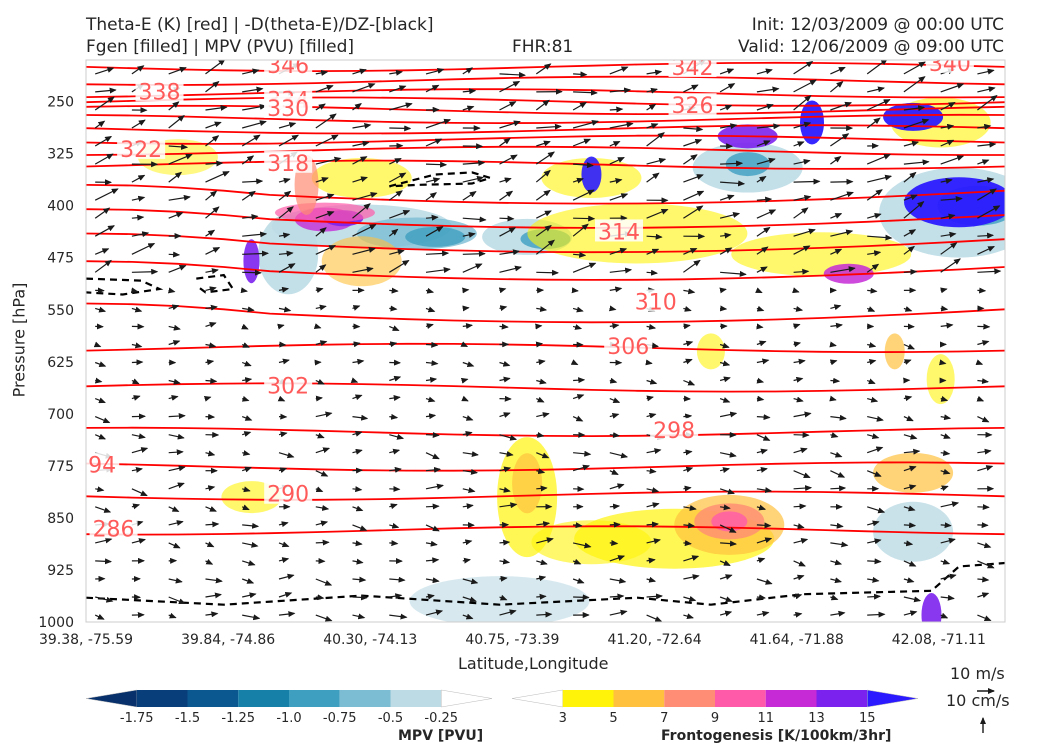 The height and width of the screenshot is (750, 1050). Describe the element at coordinates (416, 698) in the screenshot. I see `mpv-colorbar-swatch` at that location.